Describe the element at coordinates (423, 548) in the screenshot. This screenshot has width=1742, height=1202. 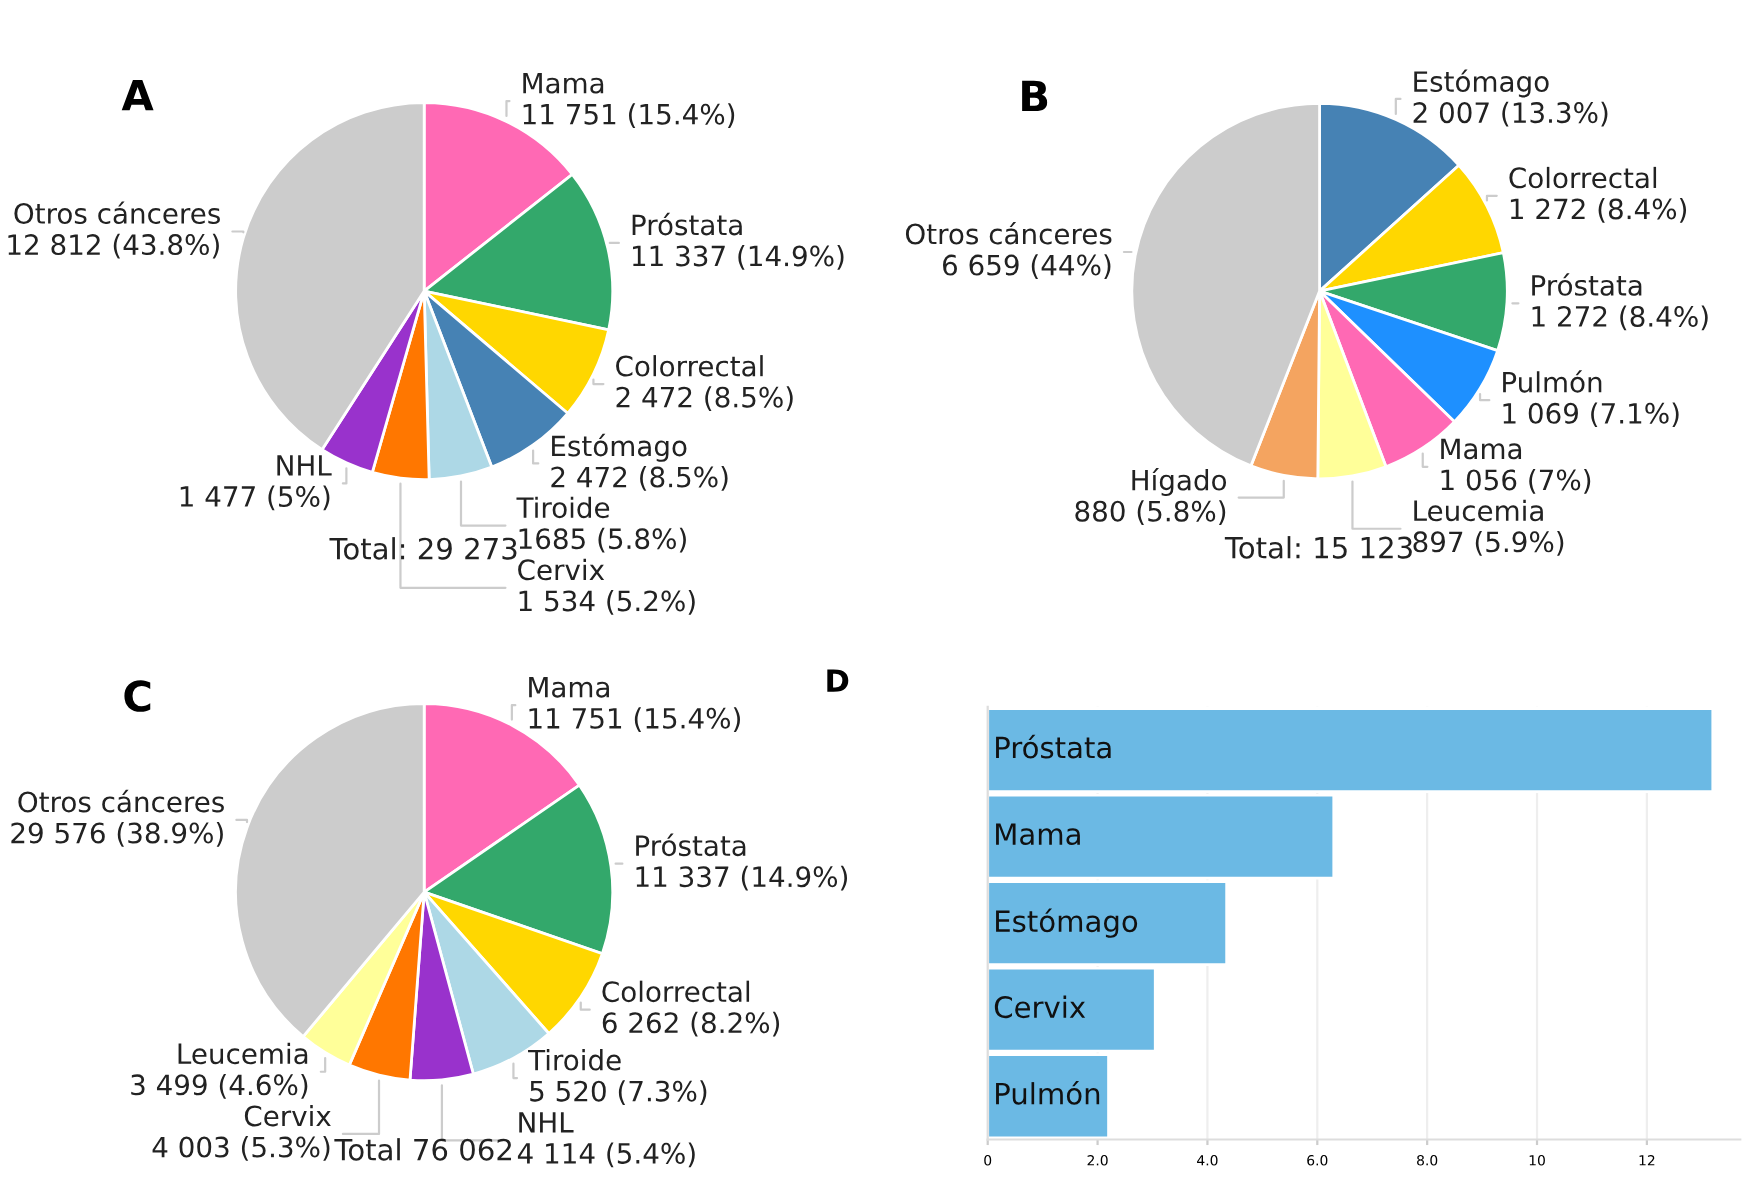
I see `text: Total: 29 273` at that location.